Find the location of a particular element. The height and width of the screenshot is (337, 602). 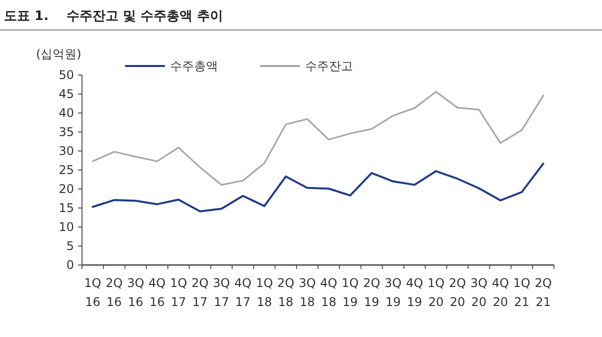

x-tick-label: 2Q 21 is located at coordinates (543, 292).